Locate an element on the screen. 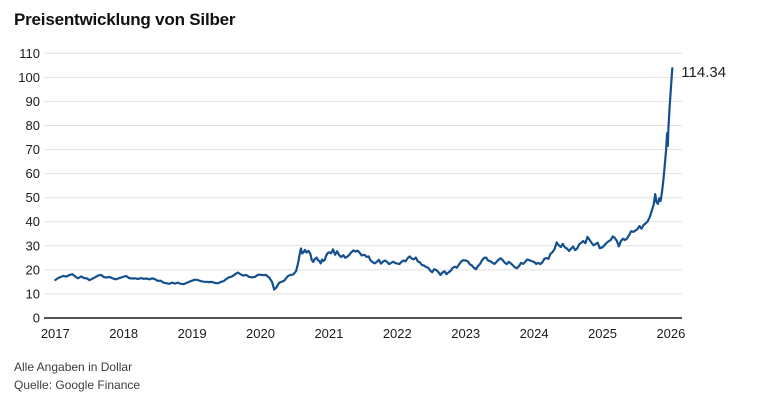  y-tick-label: 70 is located at coordinates (33, 149).